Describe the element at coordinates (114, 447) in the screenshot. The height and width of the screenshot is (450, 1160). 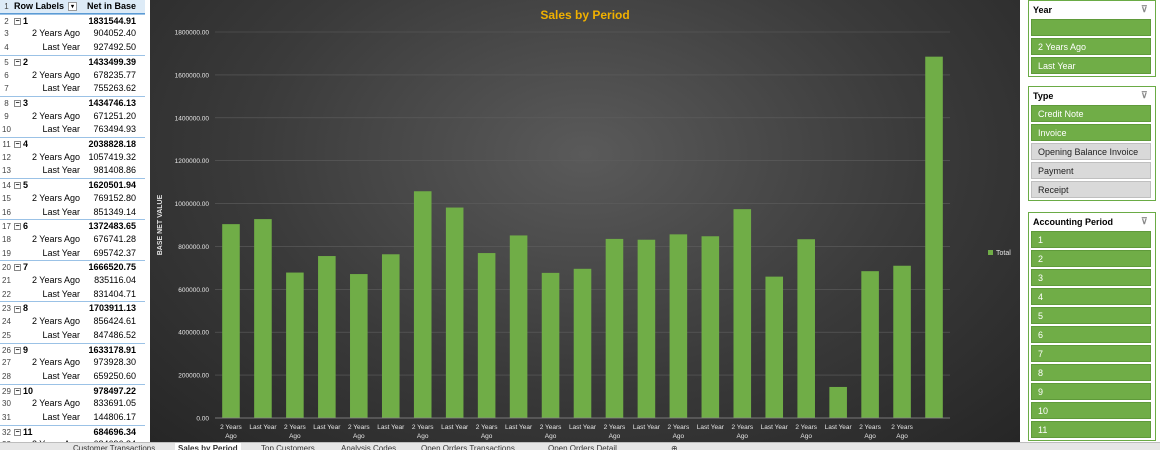
I see `sheet-tab: Customer Transactions` at that location.